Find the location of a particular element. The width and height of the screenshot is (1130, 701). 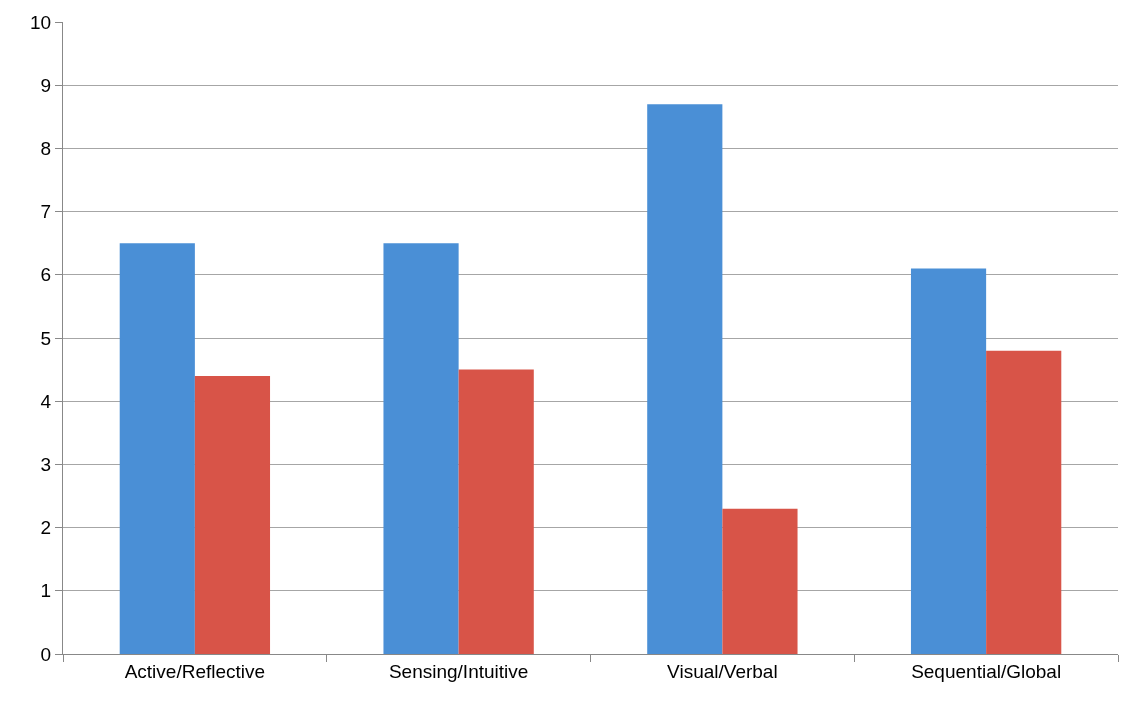

y-tick-label: 9 is located at coordinates (46, 85).